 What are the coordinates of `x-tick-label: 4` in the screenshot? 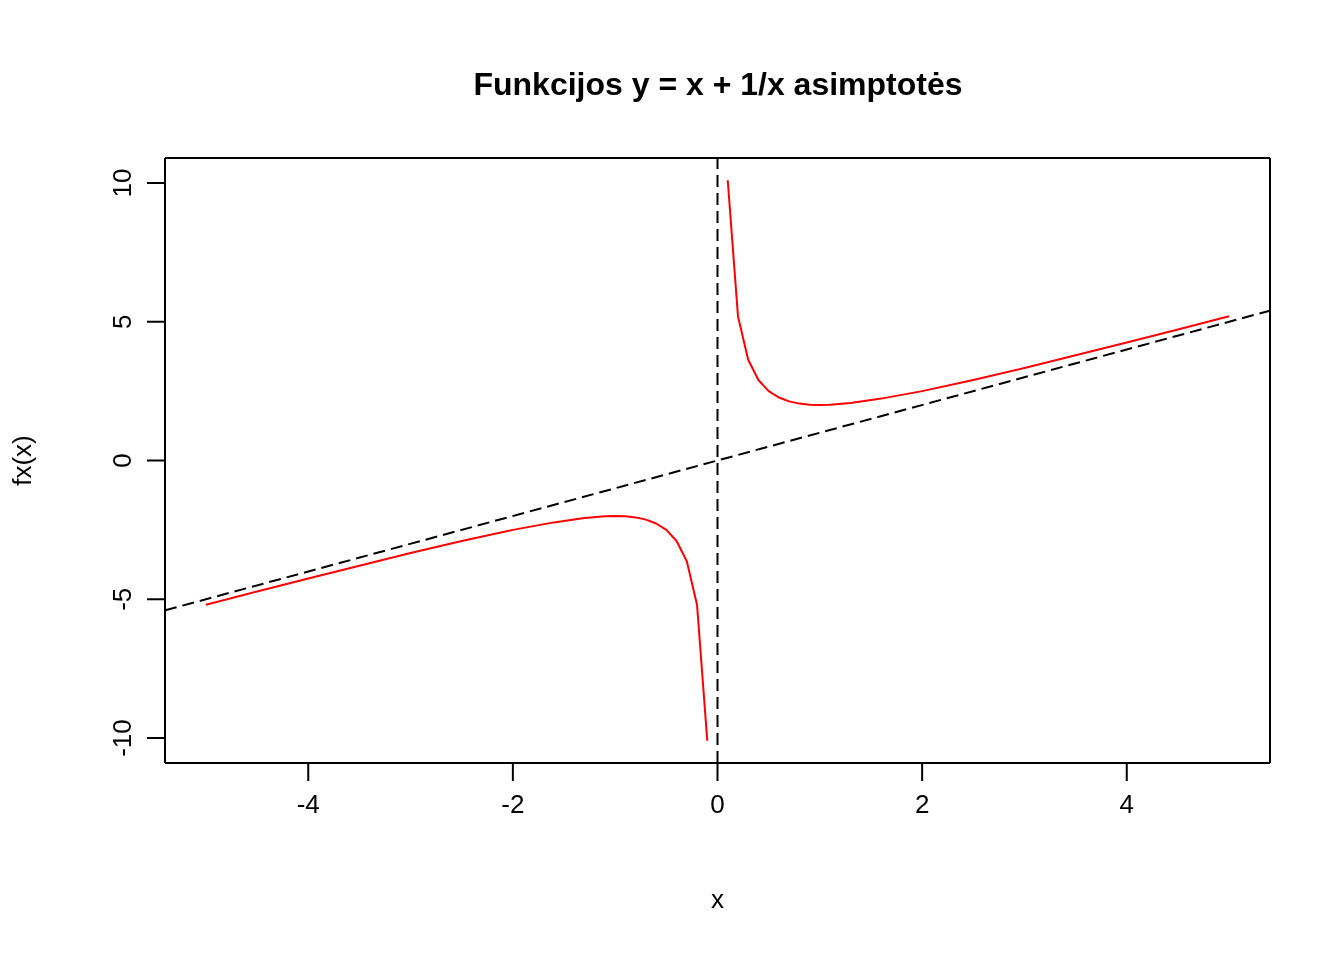 It's located at (1126, 804).